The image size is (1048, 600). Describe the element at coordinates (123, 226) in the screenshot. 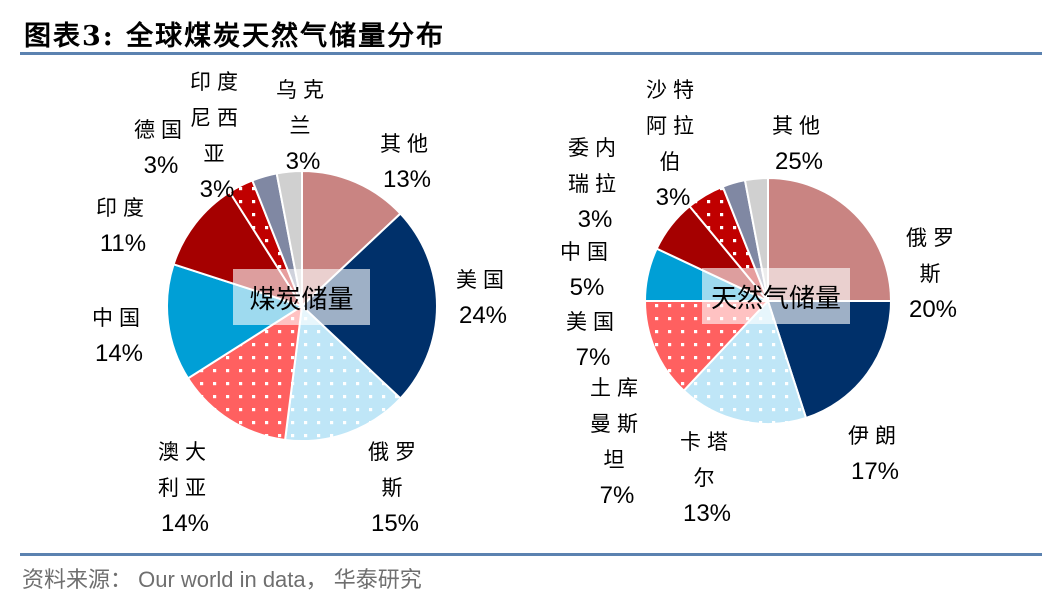

I see `coal-label-india: 印度 11%` at that location.